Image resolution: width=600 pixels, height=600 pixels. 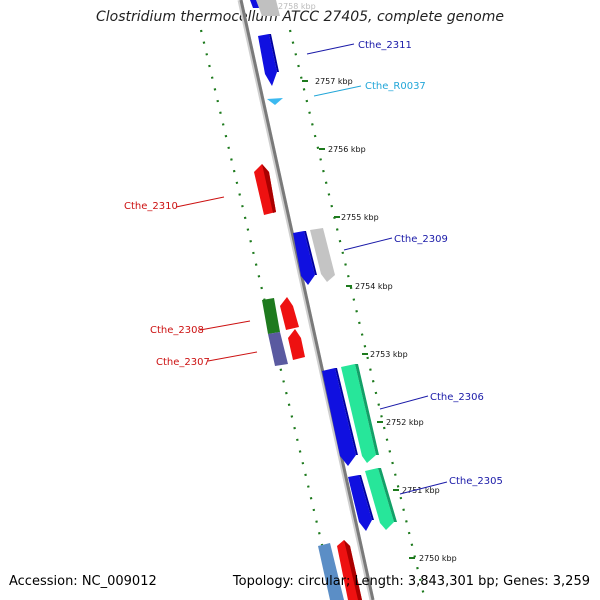 What do you see at coordinates (370, 256) in the screenshot?
I see `gene-cthe-2309: Cthe_2309` at bounding box center [370, 256].